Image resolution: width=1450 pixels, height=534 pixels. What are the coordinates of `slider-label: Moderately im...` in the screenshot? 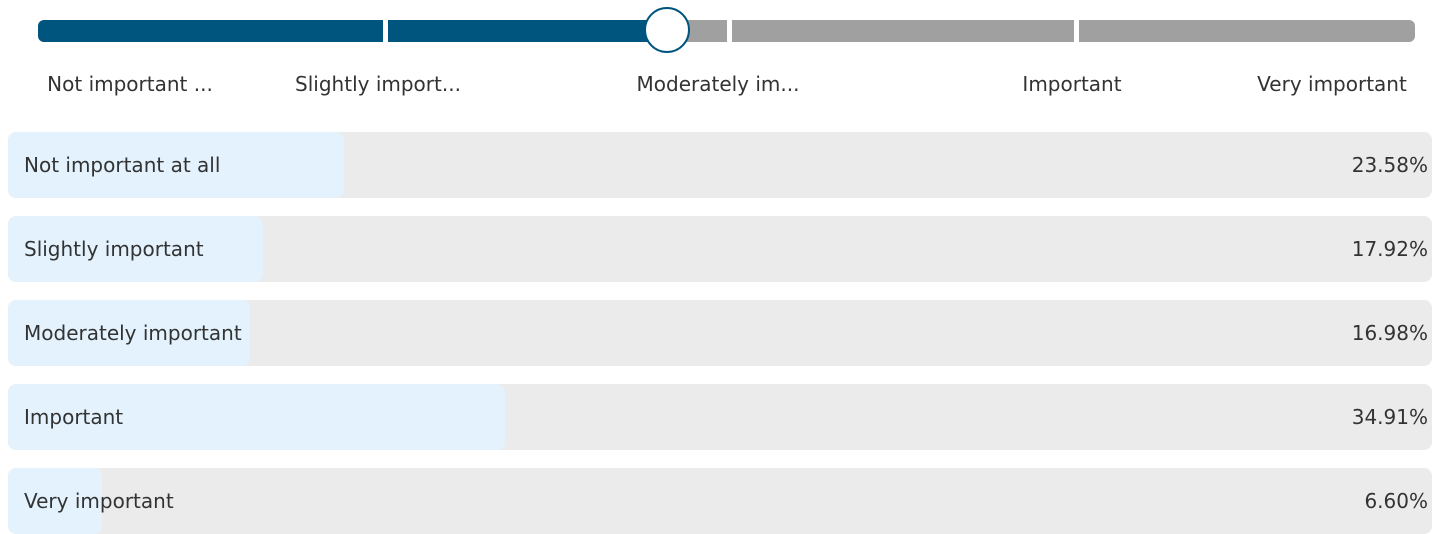 It's located at (718, 84).